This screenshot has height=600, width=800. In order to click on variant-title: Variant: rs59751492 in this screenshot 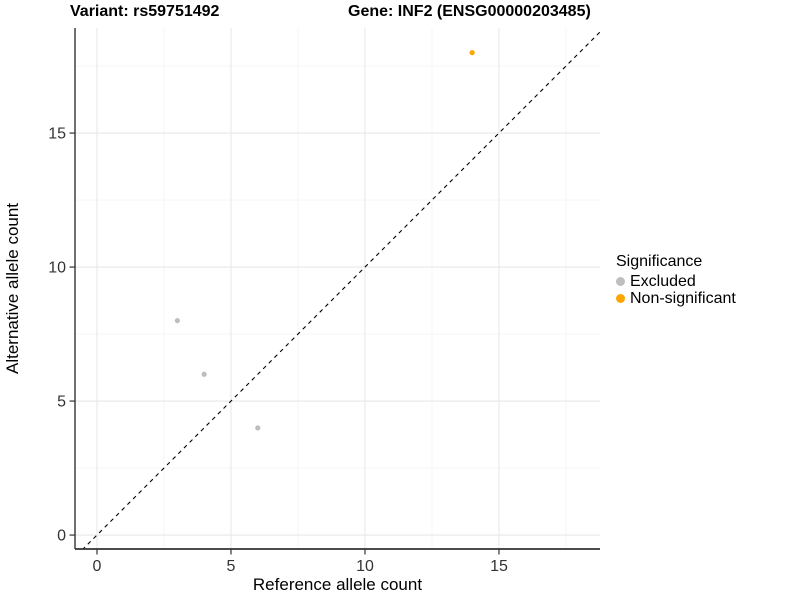, I will do `click(145, 11)`.